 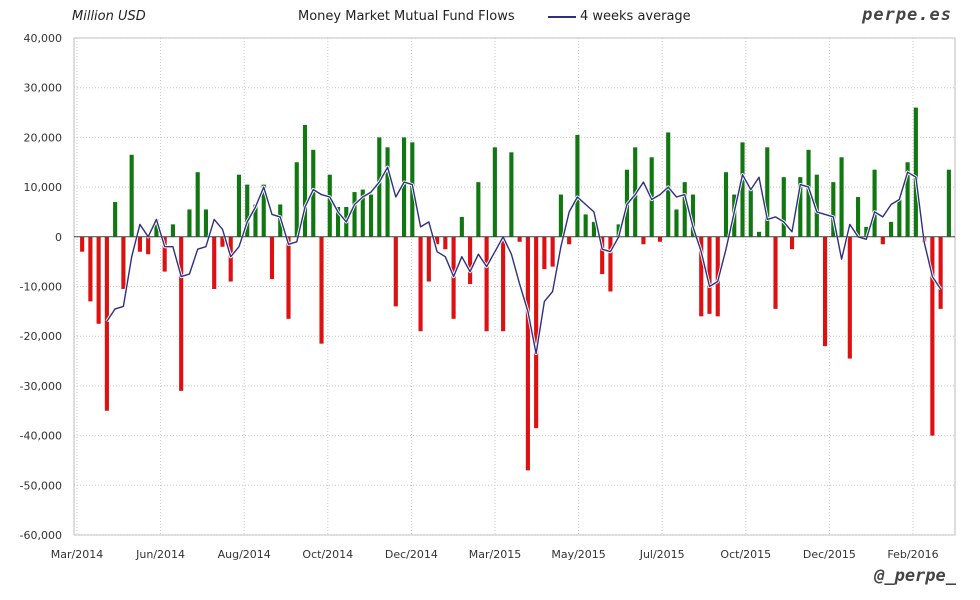 I want to click on x-tick-label: Feb/2016, so click(x=912, y=554).